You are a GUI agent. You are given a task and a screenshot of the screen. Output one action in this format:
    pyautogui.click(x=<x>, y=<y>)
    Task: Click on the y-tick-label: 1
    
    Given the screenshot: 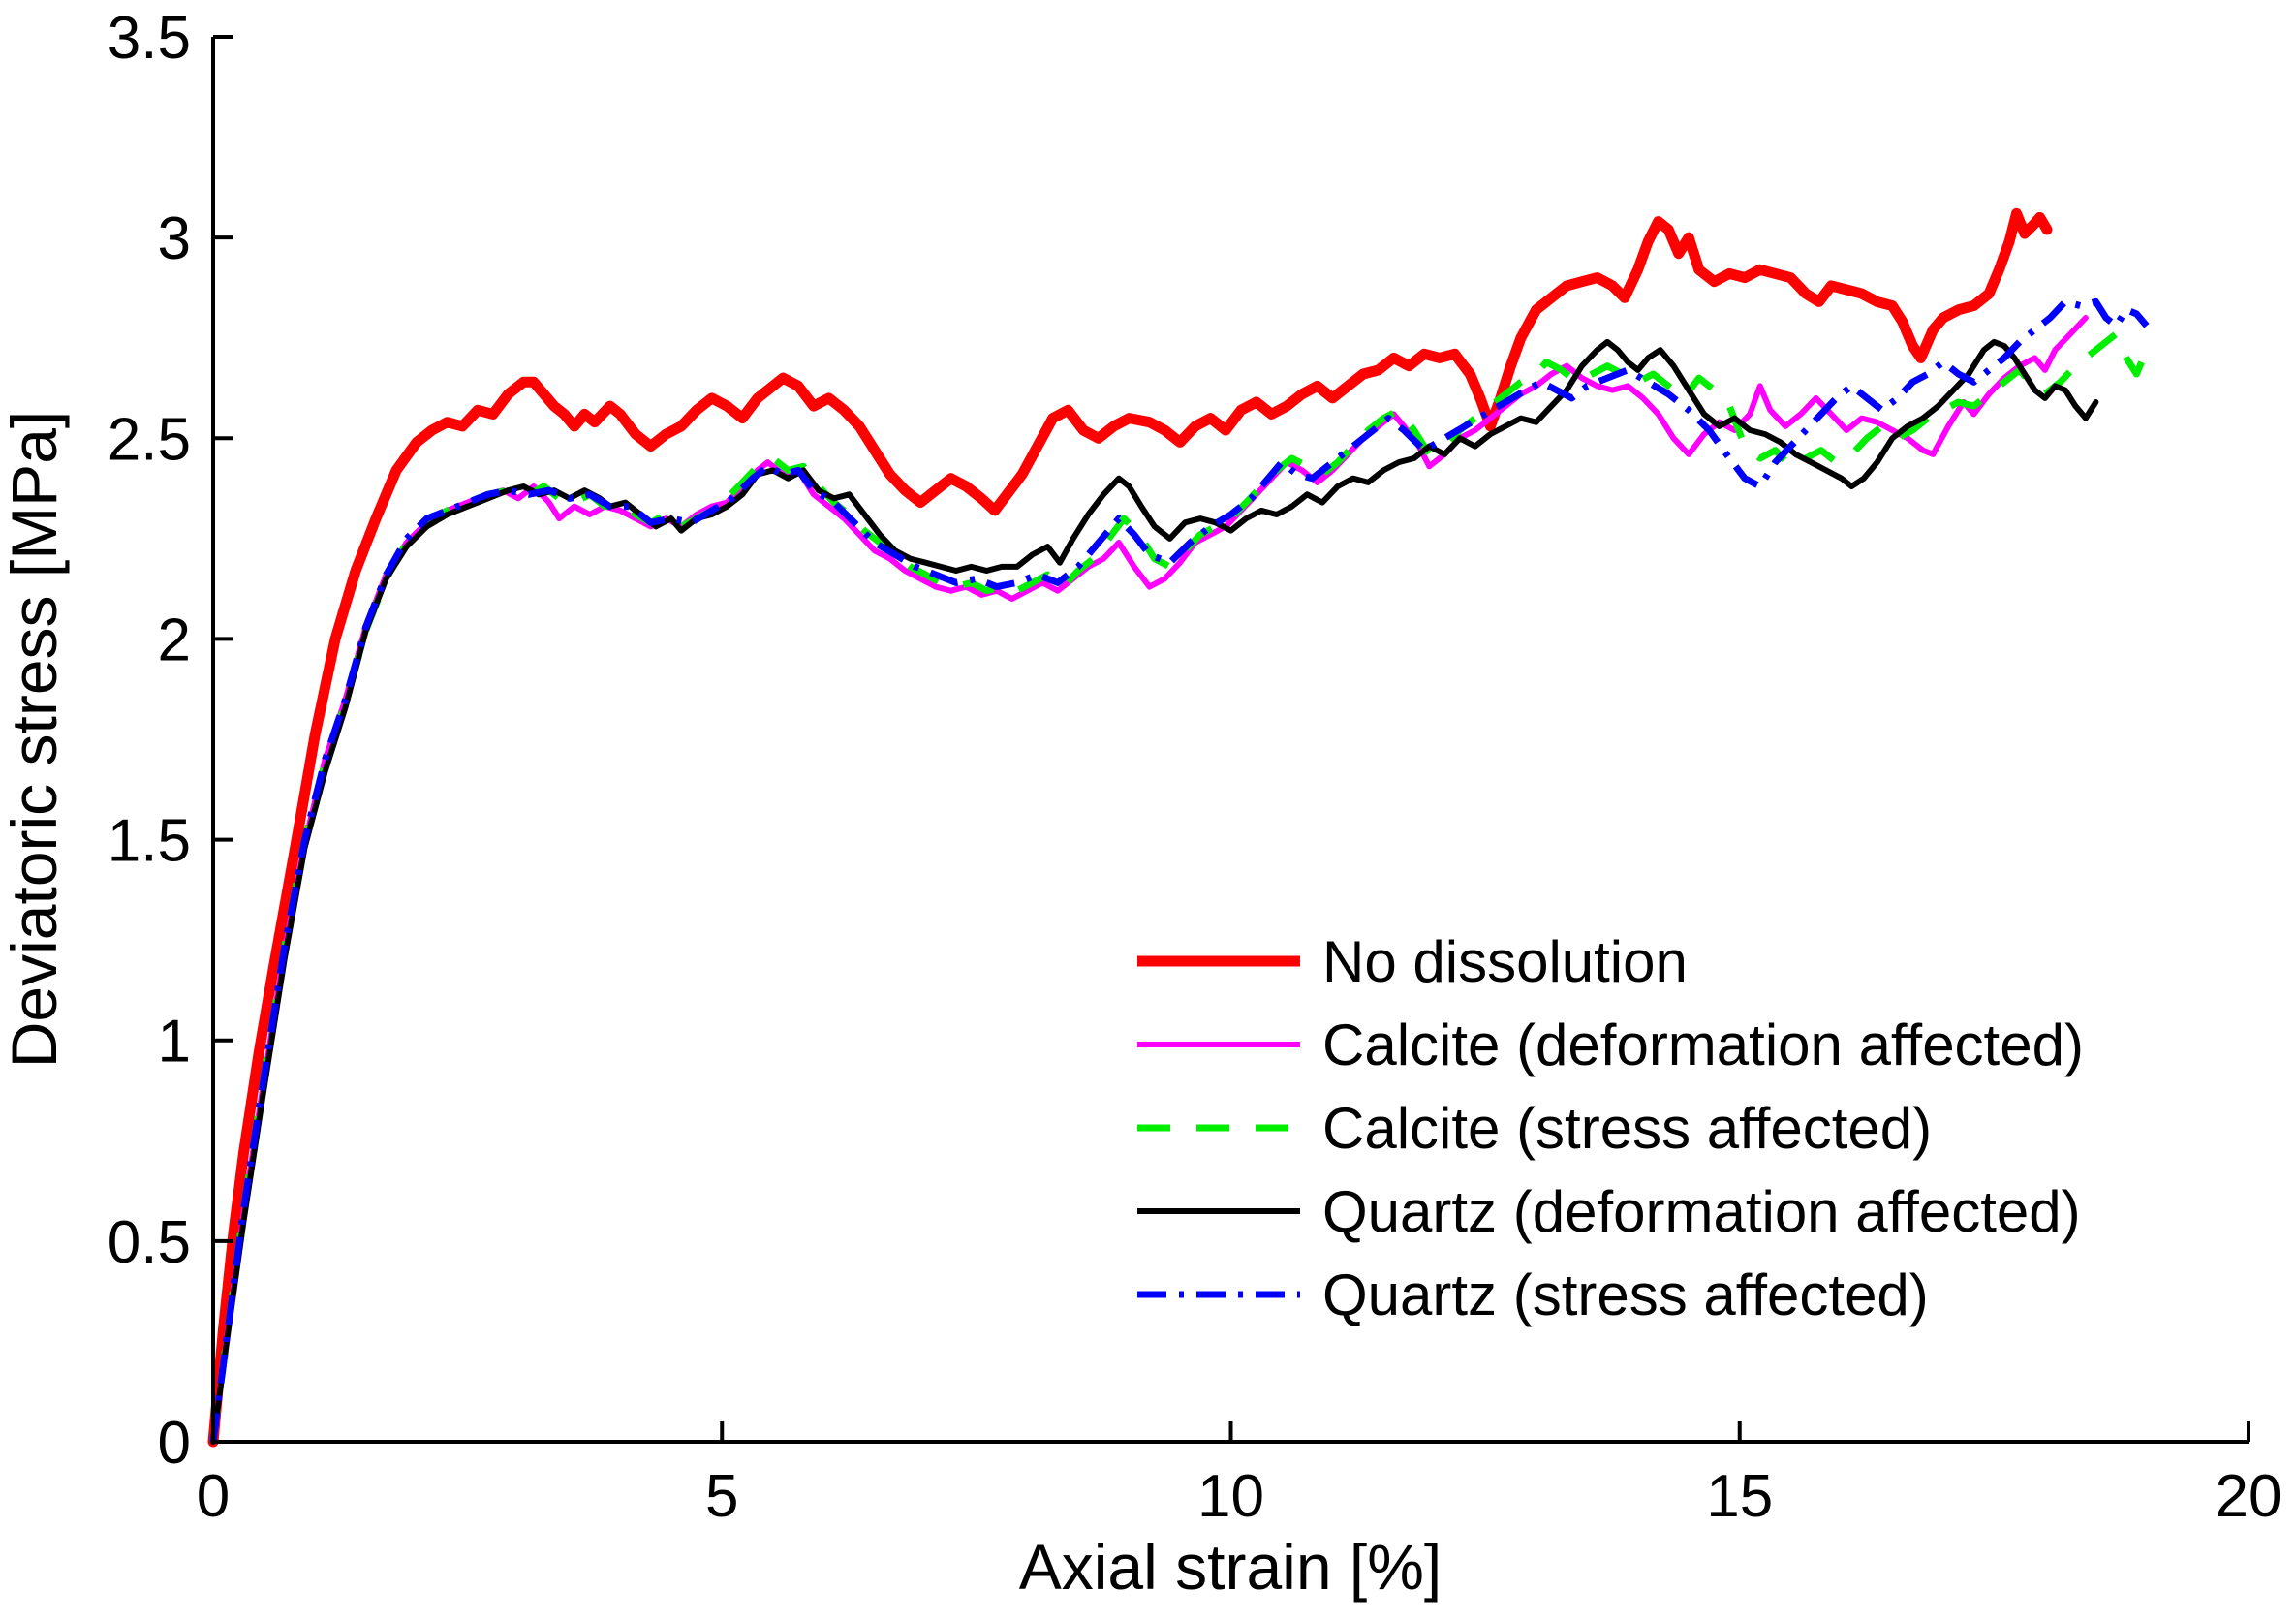 What is the action you would take?
    pyautogui.click(x=174, y=1043)
    